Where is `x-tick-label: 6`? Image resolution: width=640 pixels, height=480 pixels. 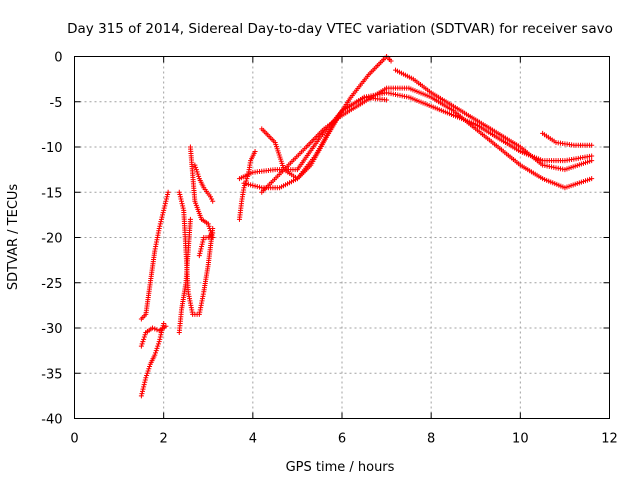 x-tick-label: 6 is located at coordinates (342, 439).